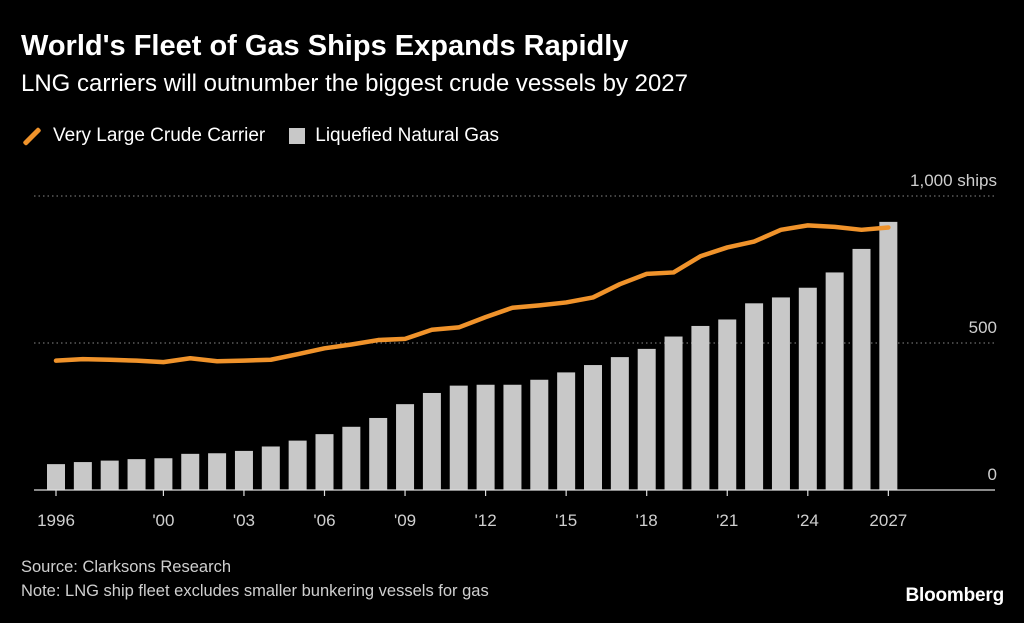  What do you see at coordinates (992, 474) in the screenshot?
I see `y-tick-label: 0` at bounding box center [992, 474].